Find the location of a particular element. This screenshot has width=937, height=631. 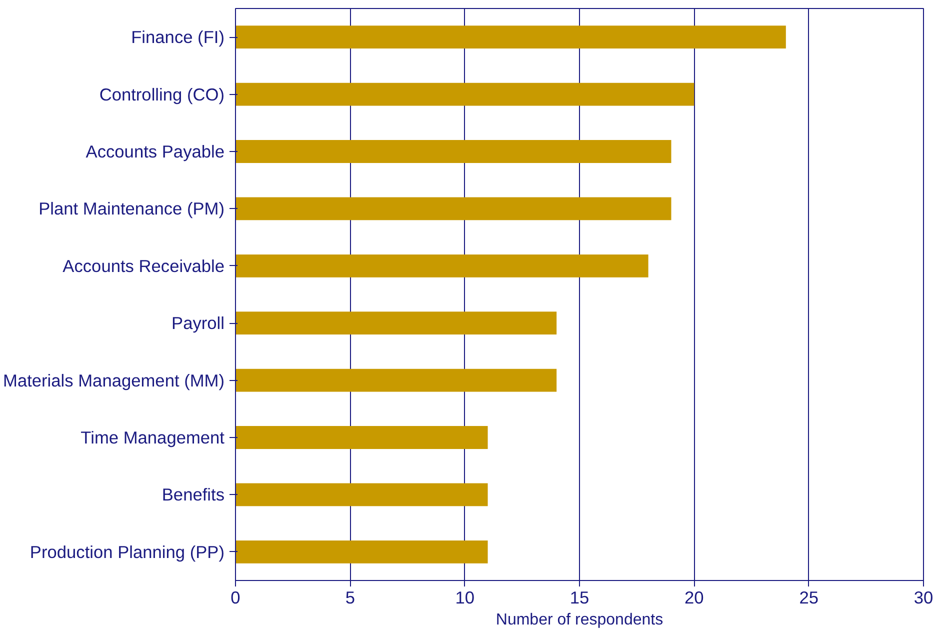

y-tick-label: Production Planning (PP) is located at coordinates (127, 552).